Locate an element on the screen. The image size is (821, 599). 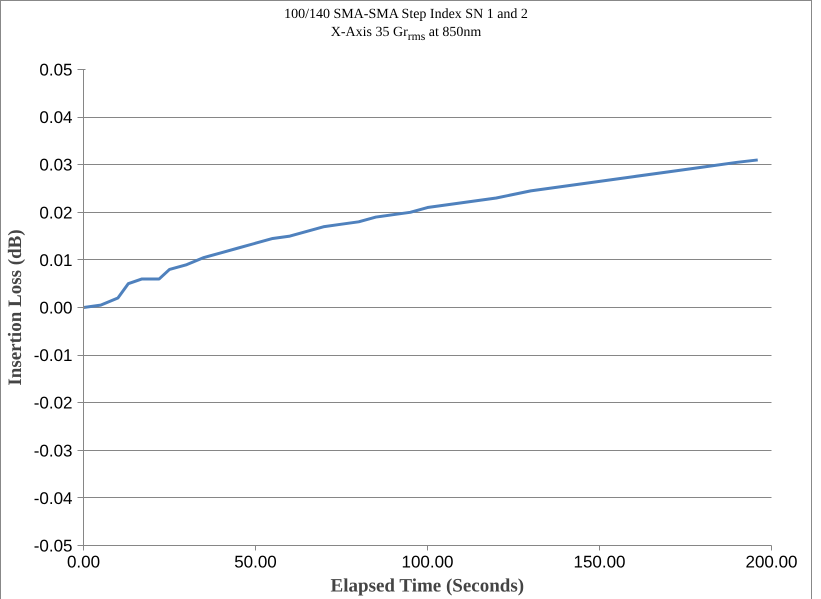
y-tick-label: 0.04 is located at coordinates (56, 118).